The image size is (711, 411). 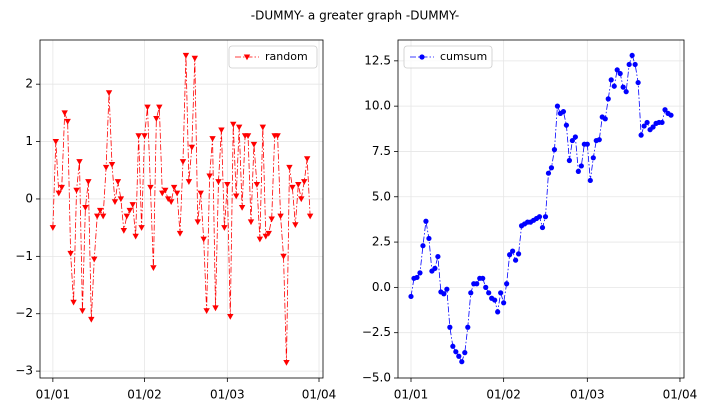 I want to click on y-tick-label: −5.0, so click(x=376, y=378).